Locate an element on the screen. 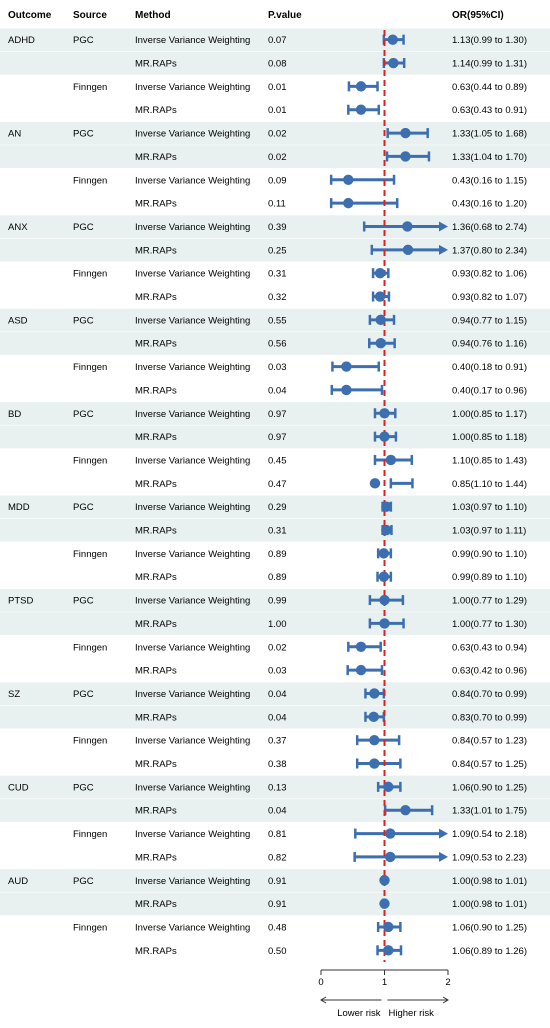 The image size is (550, 1028). or-ci-label: 0.43(0.16 to 1.20) is located at coordinates (489, 204).